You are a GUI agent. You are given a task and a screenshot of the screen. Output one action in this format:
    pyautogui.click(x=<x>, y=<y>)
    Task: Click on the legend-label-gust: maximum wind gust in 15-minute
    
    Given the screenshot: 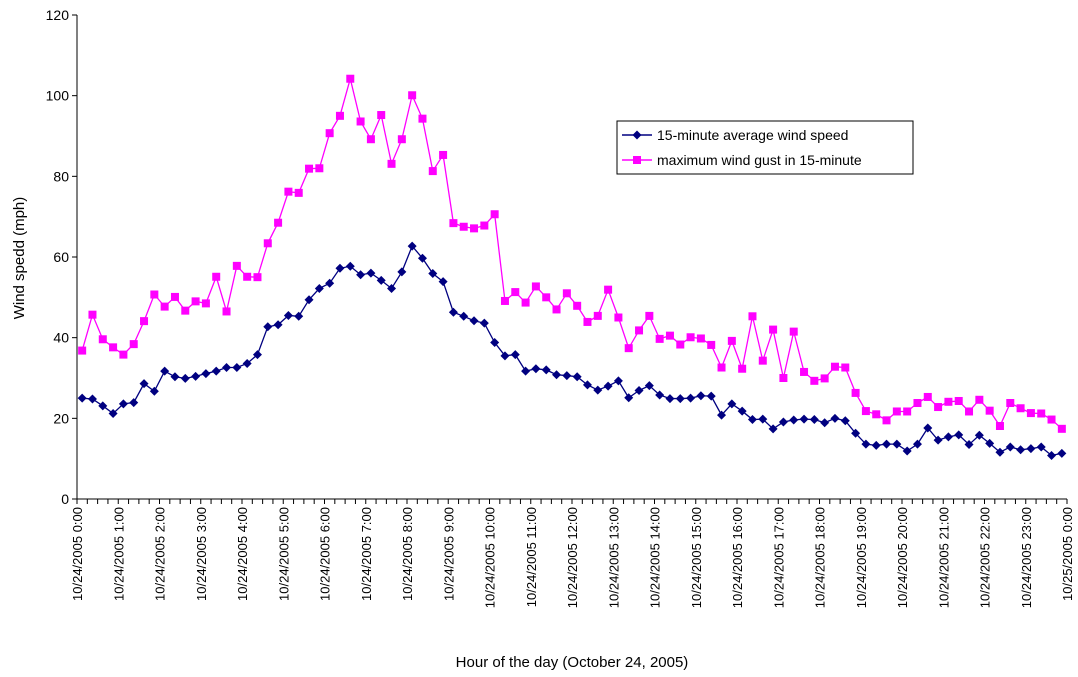 What is the action you would take?
    pyautogui.click(x=759, y=160)
    